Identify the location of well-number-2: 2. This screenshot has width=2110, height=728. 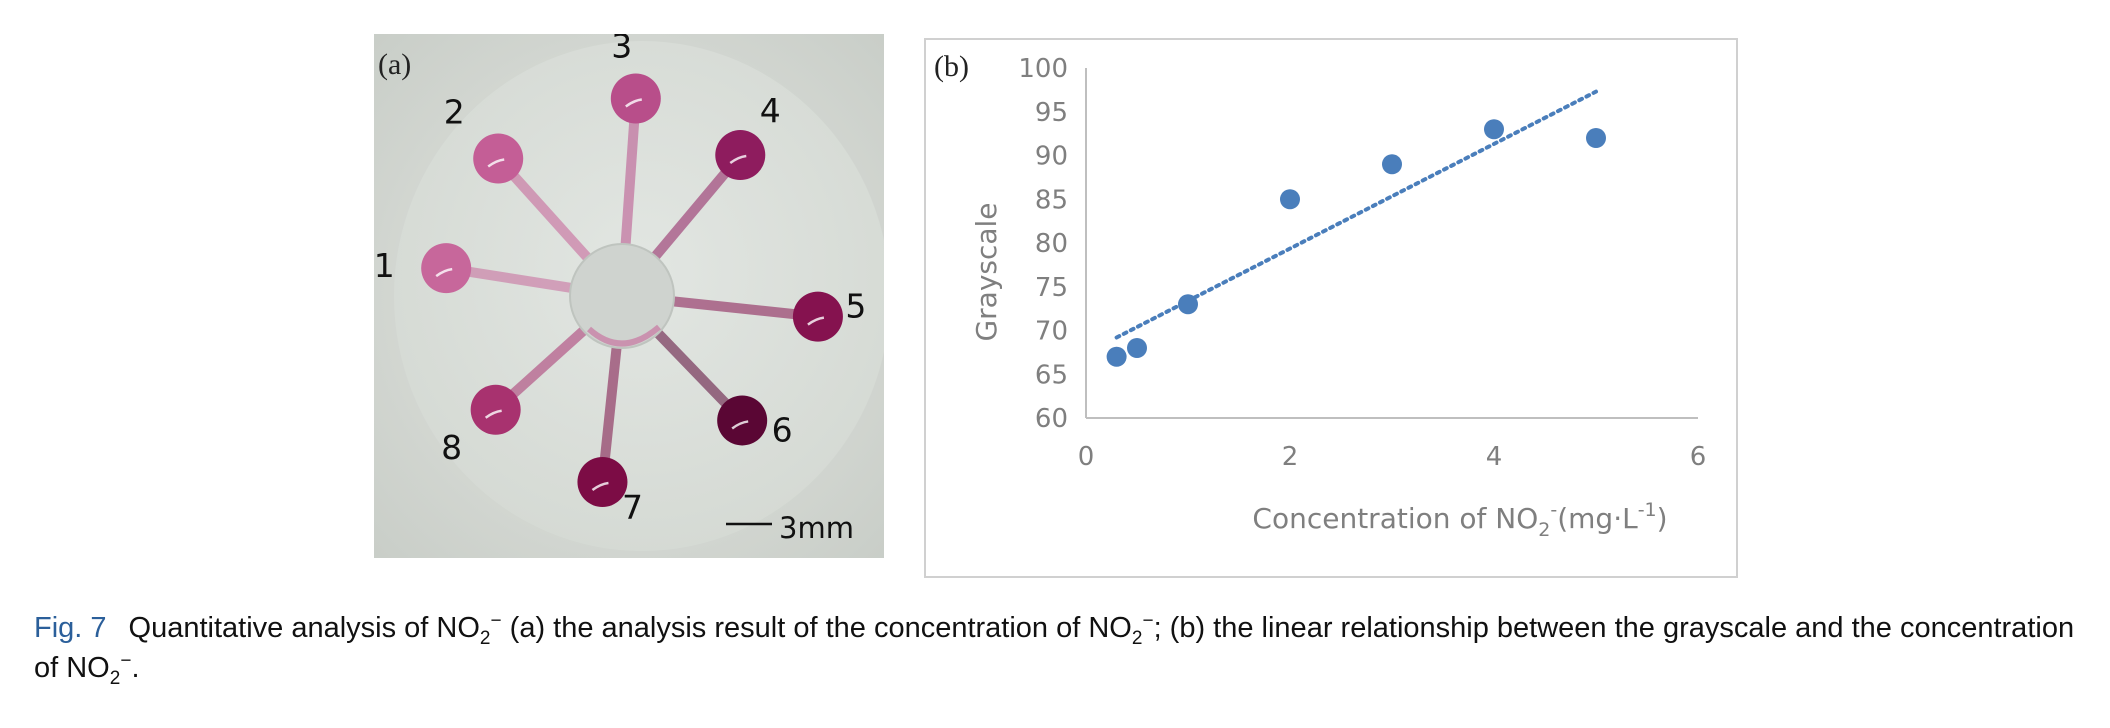
(454, 112).